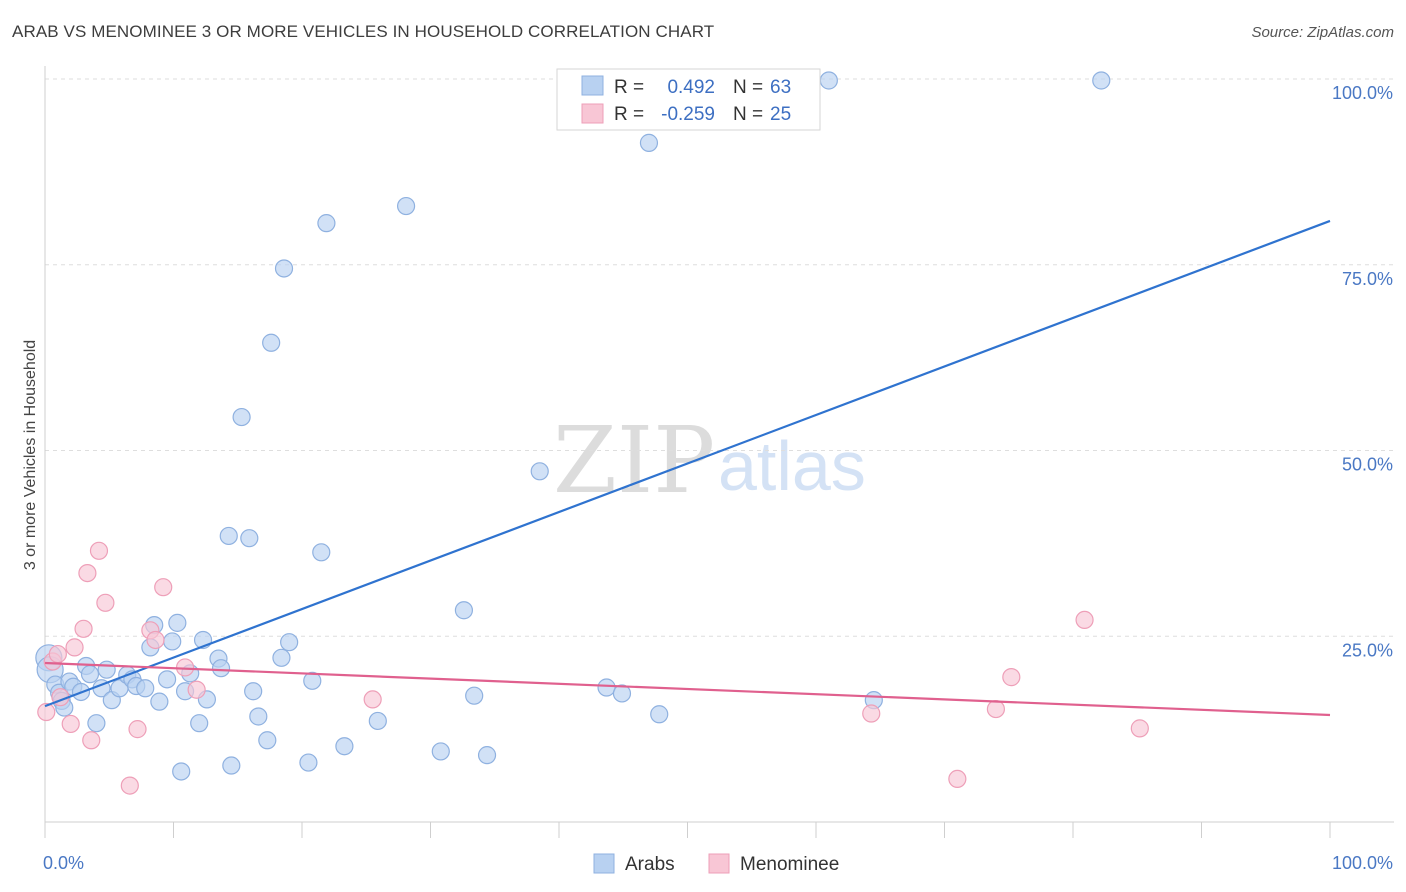  Describe the element at coordinates (1367, 650) in the screenshot. I see `y-tick-label-0: 25.0%` at that location.